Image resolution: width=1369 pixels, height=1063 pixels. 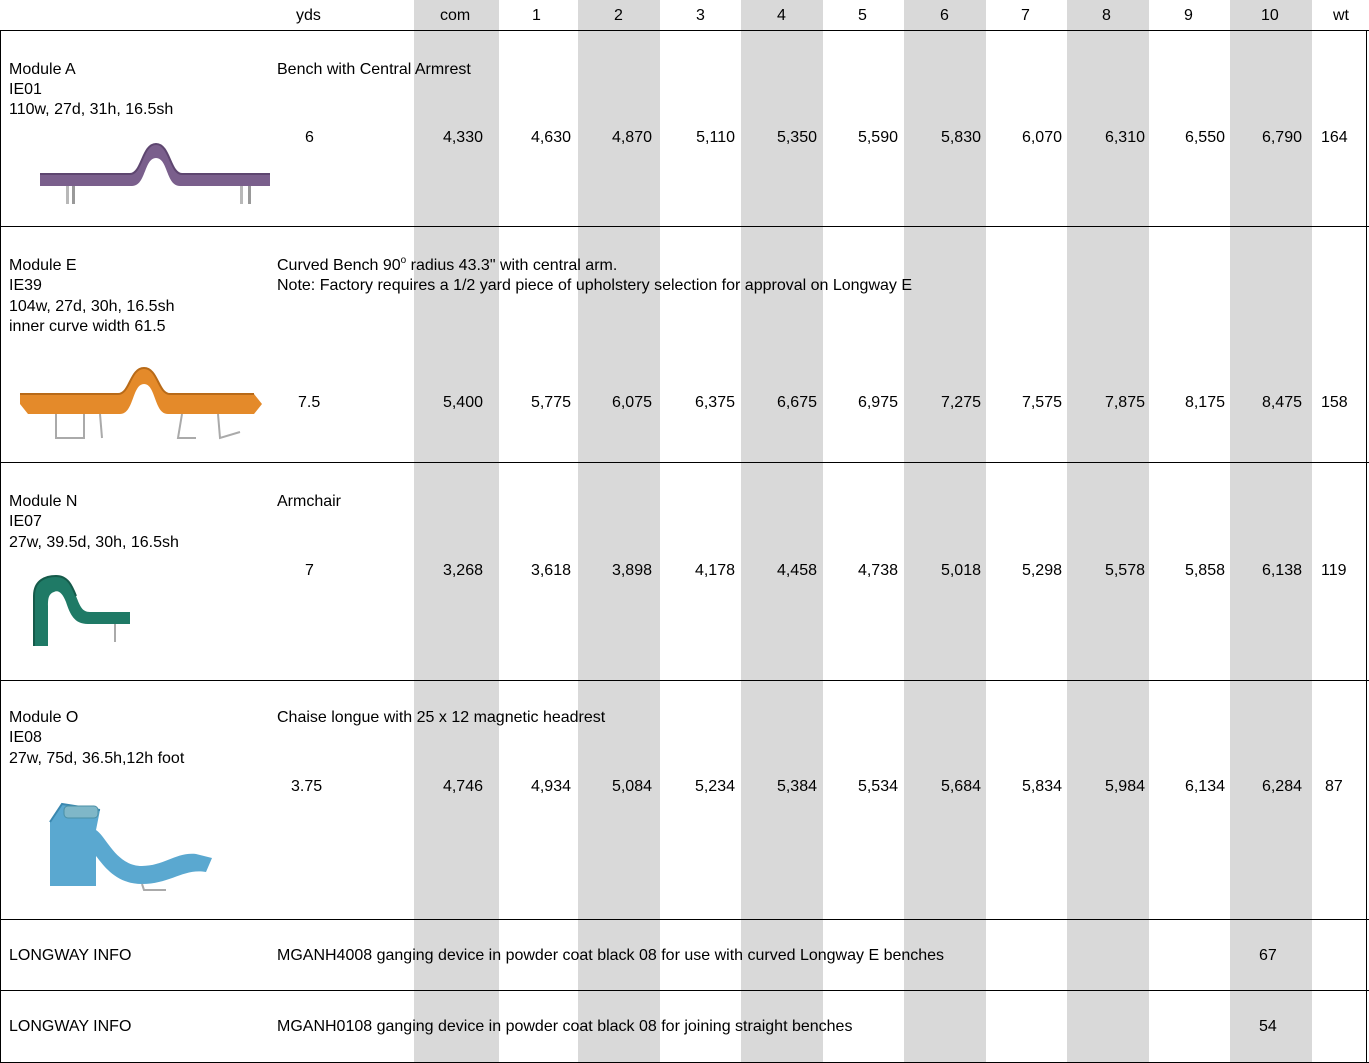 I want to click on header-3: 3, so click(x=700, y=15).